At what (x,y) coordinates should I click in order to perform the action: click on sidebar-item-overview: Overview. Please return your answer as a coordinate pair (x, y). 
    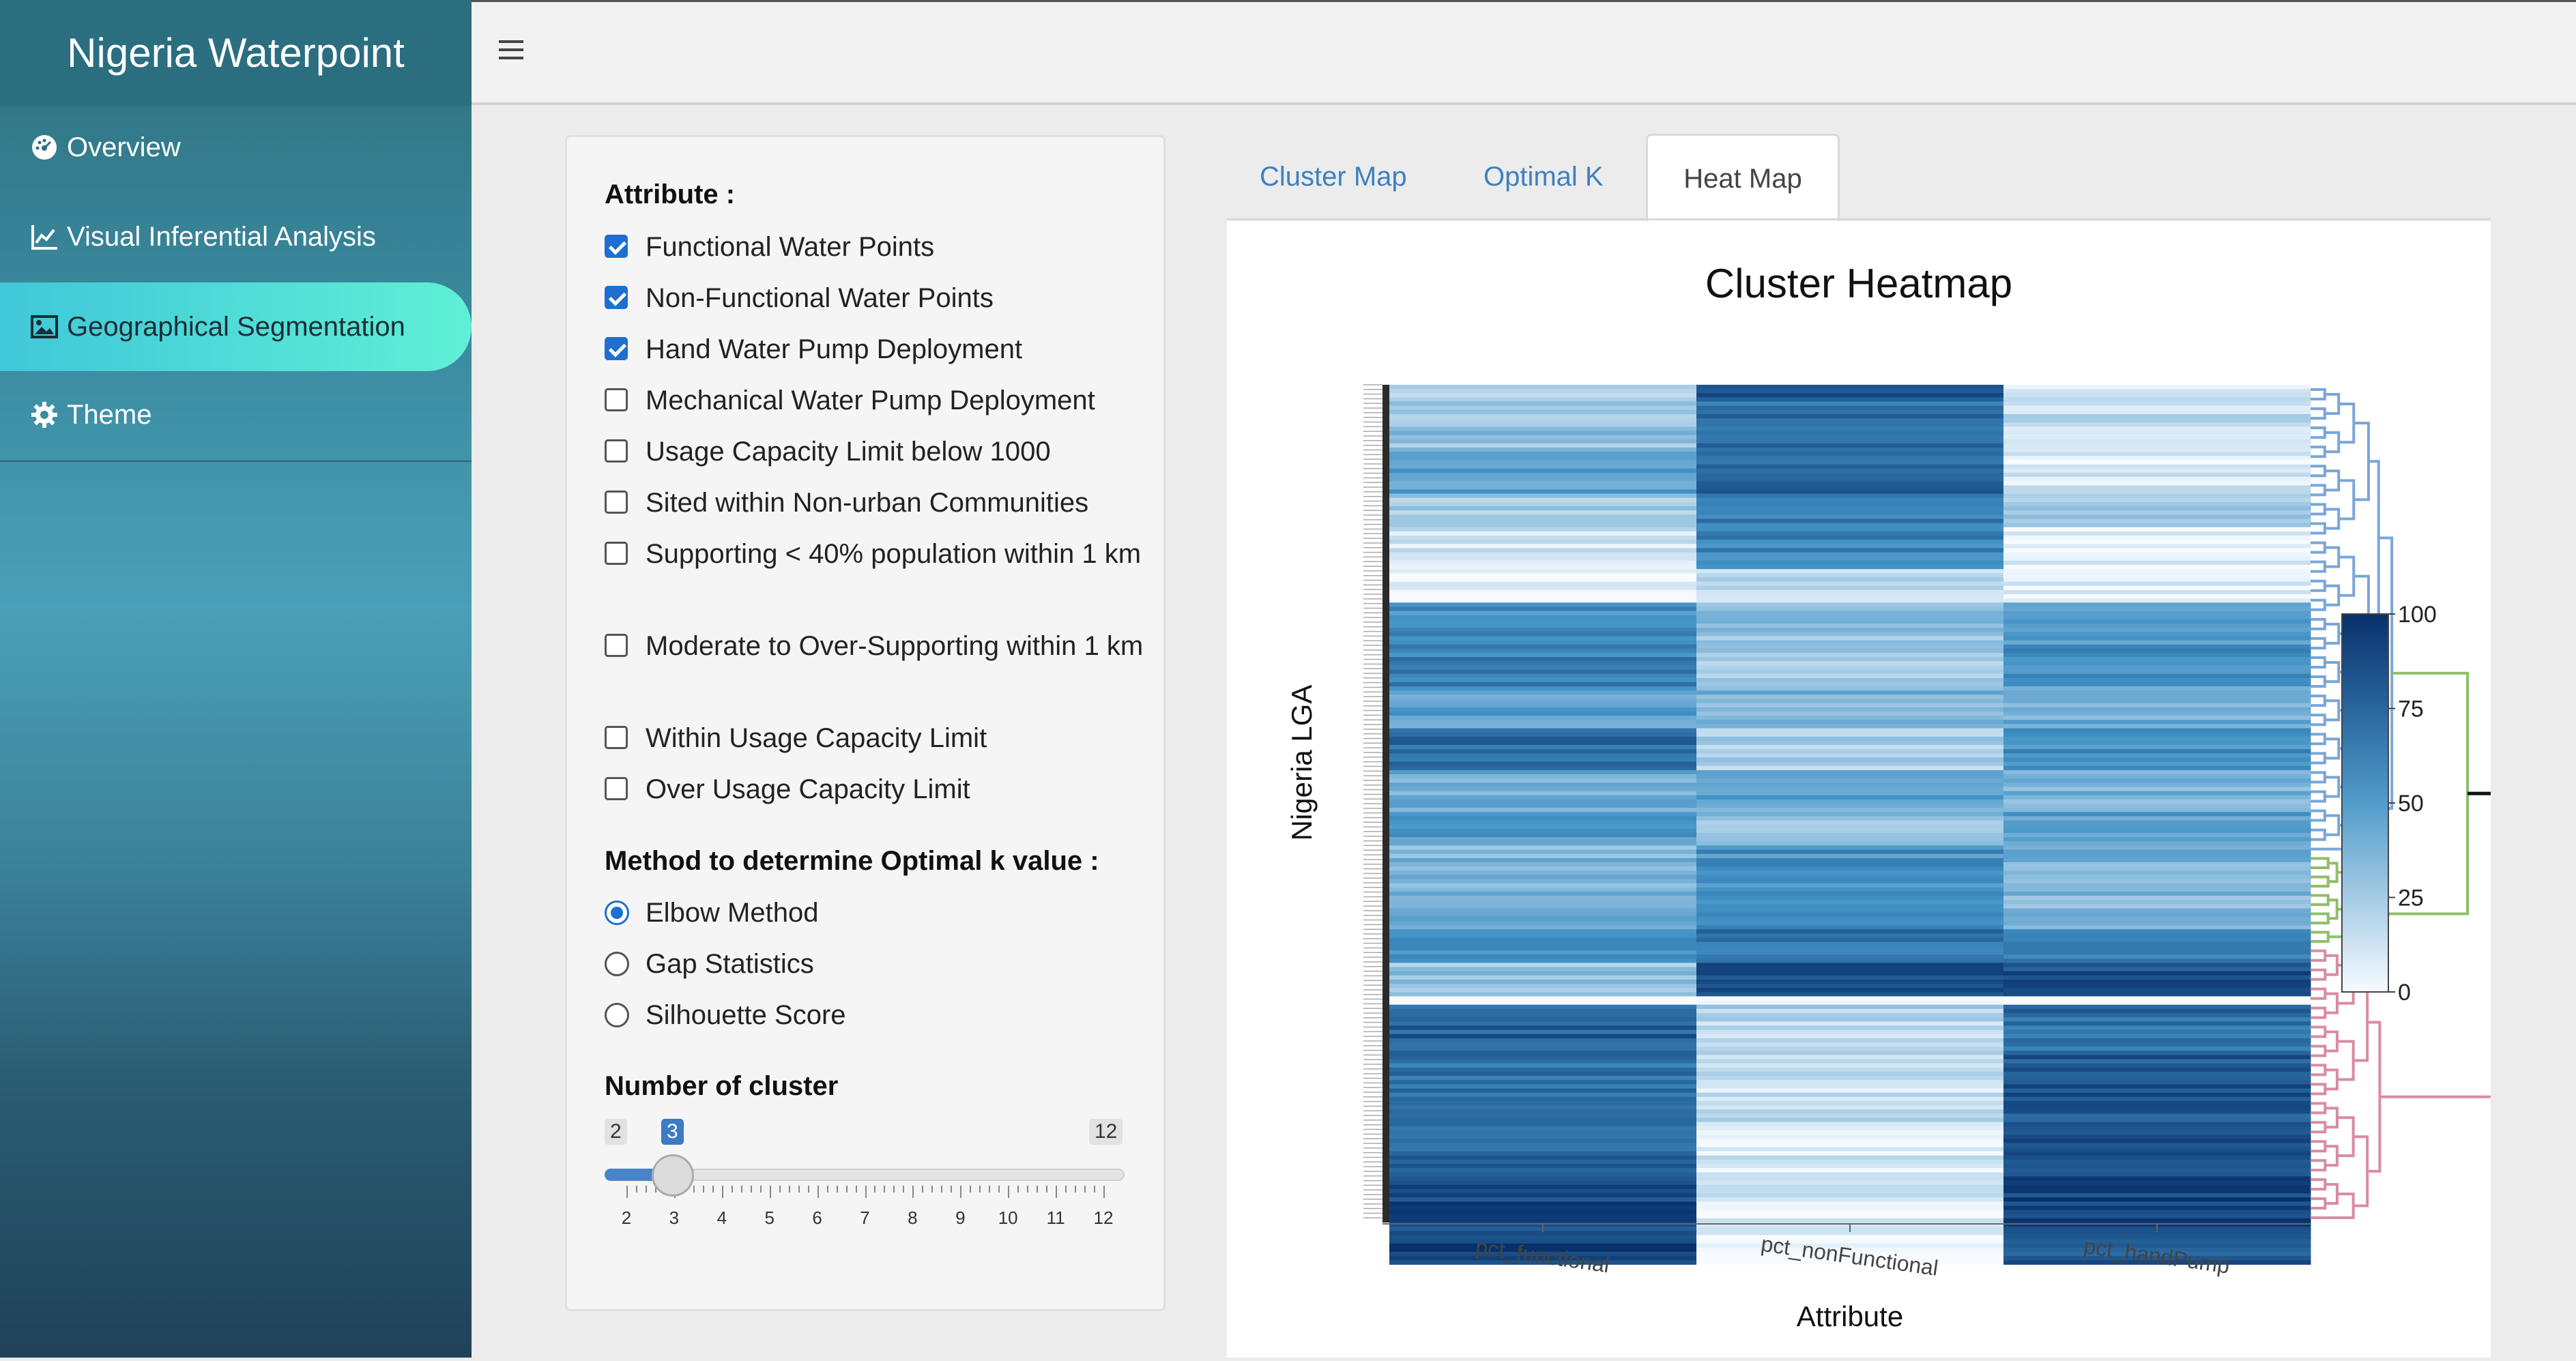
    Looking at the image, I should click on (236, 147).